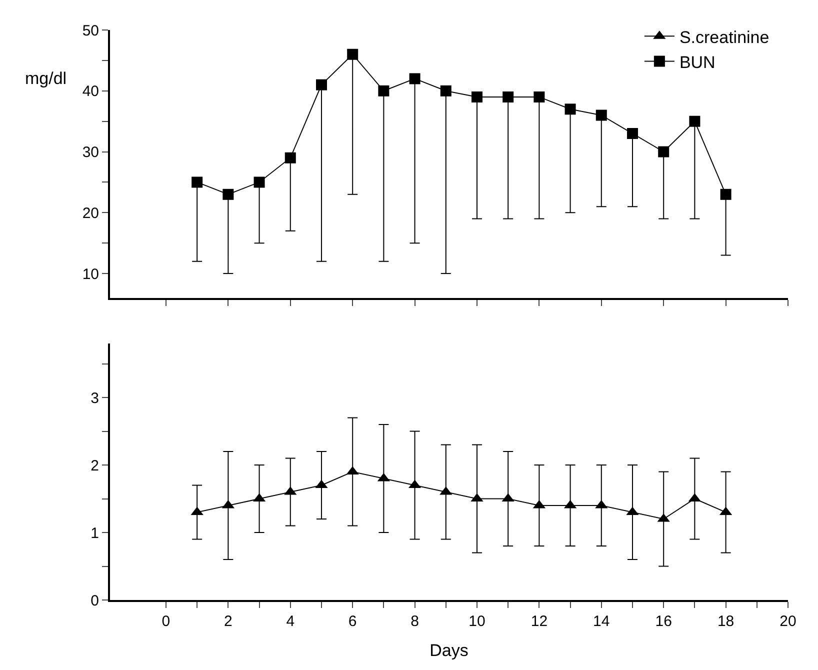 The width and height of the screenshot is (818, 670). What do you see at coordinates (663, 621) in the screenshot?
I see `x-tick-label: 16` at bounding box center [663, 621].